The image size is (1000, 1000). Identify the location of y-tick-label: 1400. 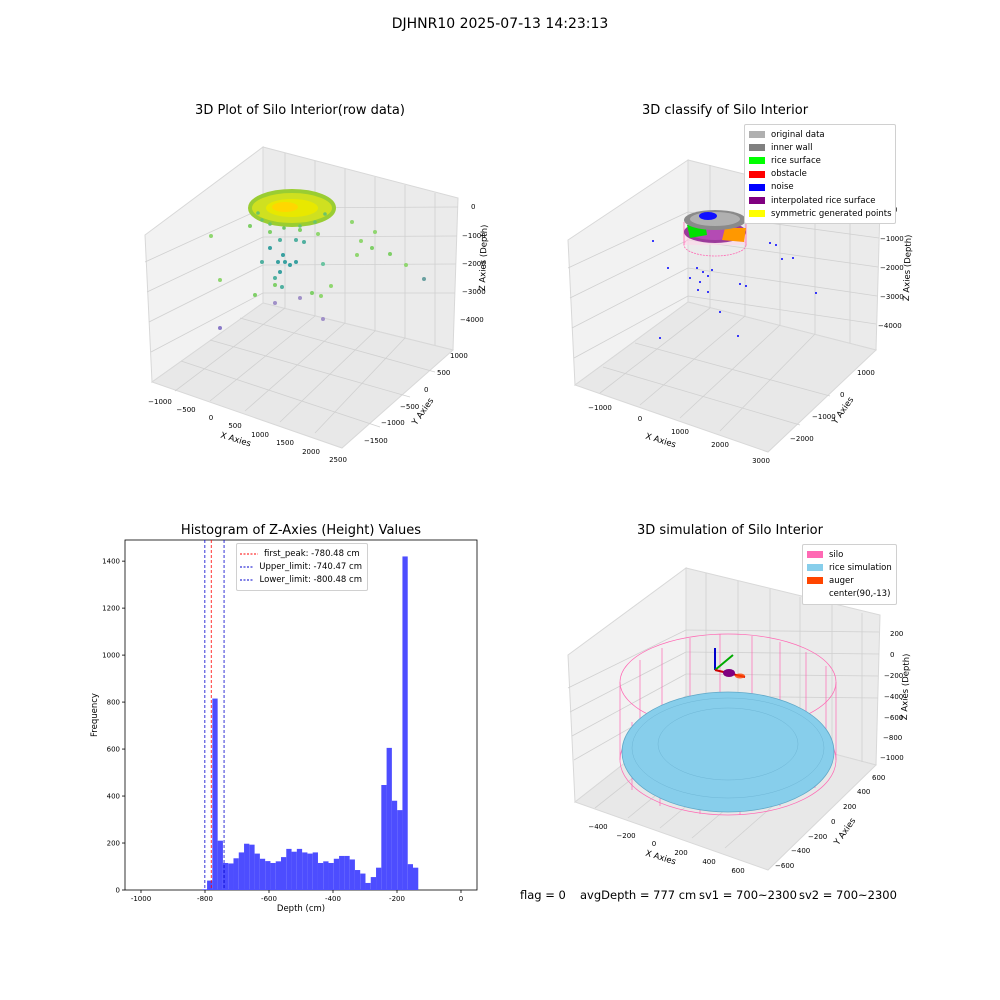
(111, 562).